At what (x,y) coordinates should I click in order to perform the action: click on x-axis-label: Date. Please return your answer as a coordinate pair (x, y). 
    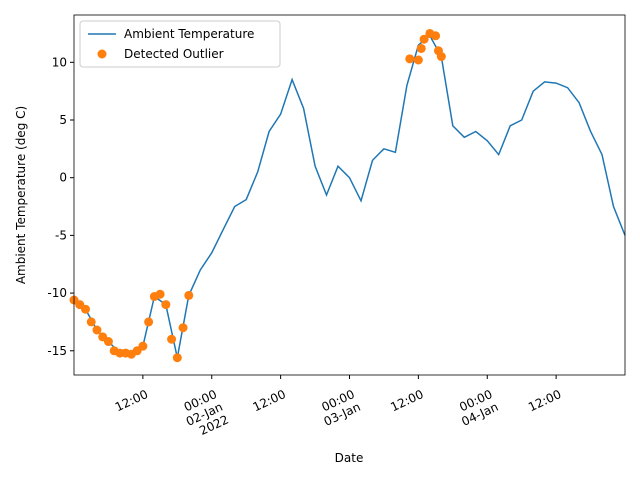
    Looking at the image, I should click on (349, 458).